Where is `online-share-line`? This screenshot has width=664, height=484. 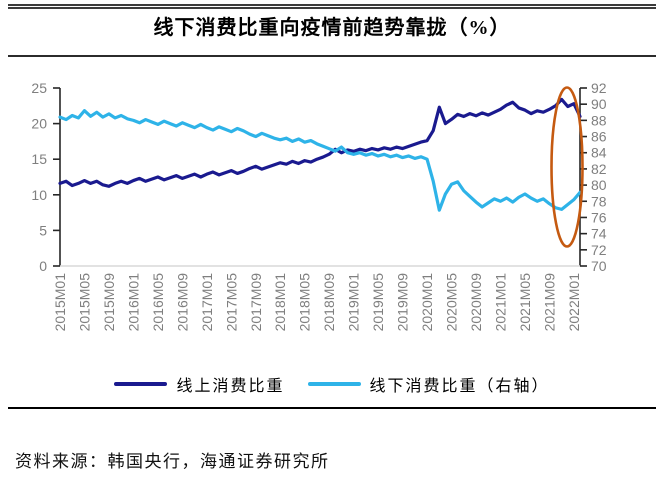
online-share-line is located at coordinates (320, 142).